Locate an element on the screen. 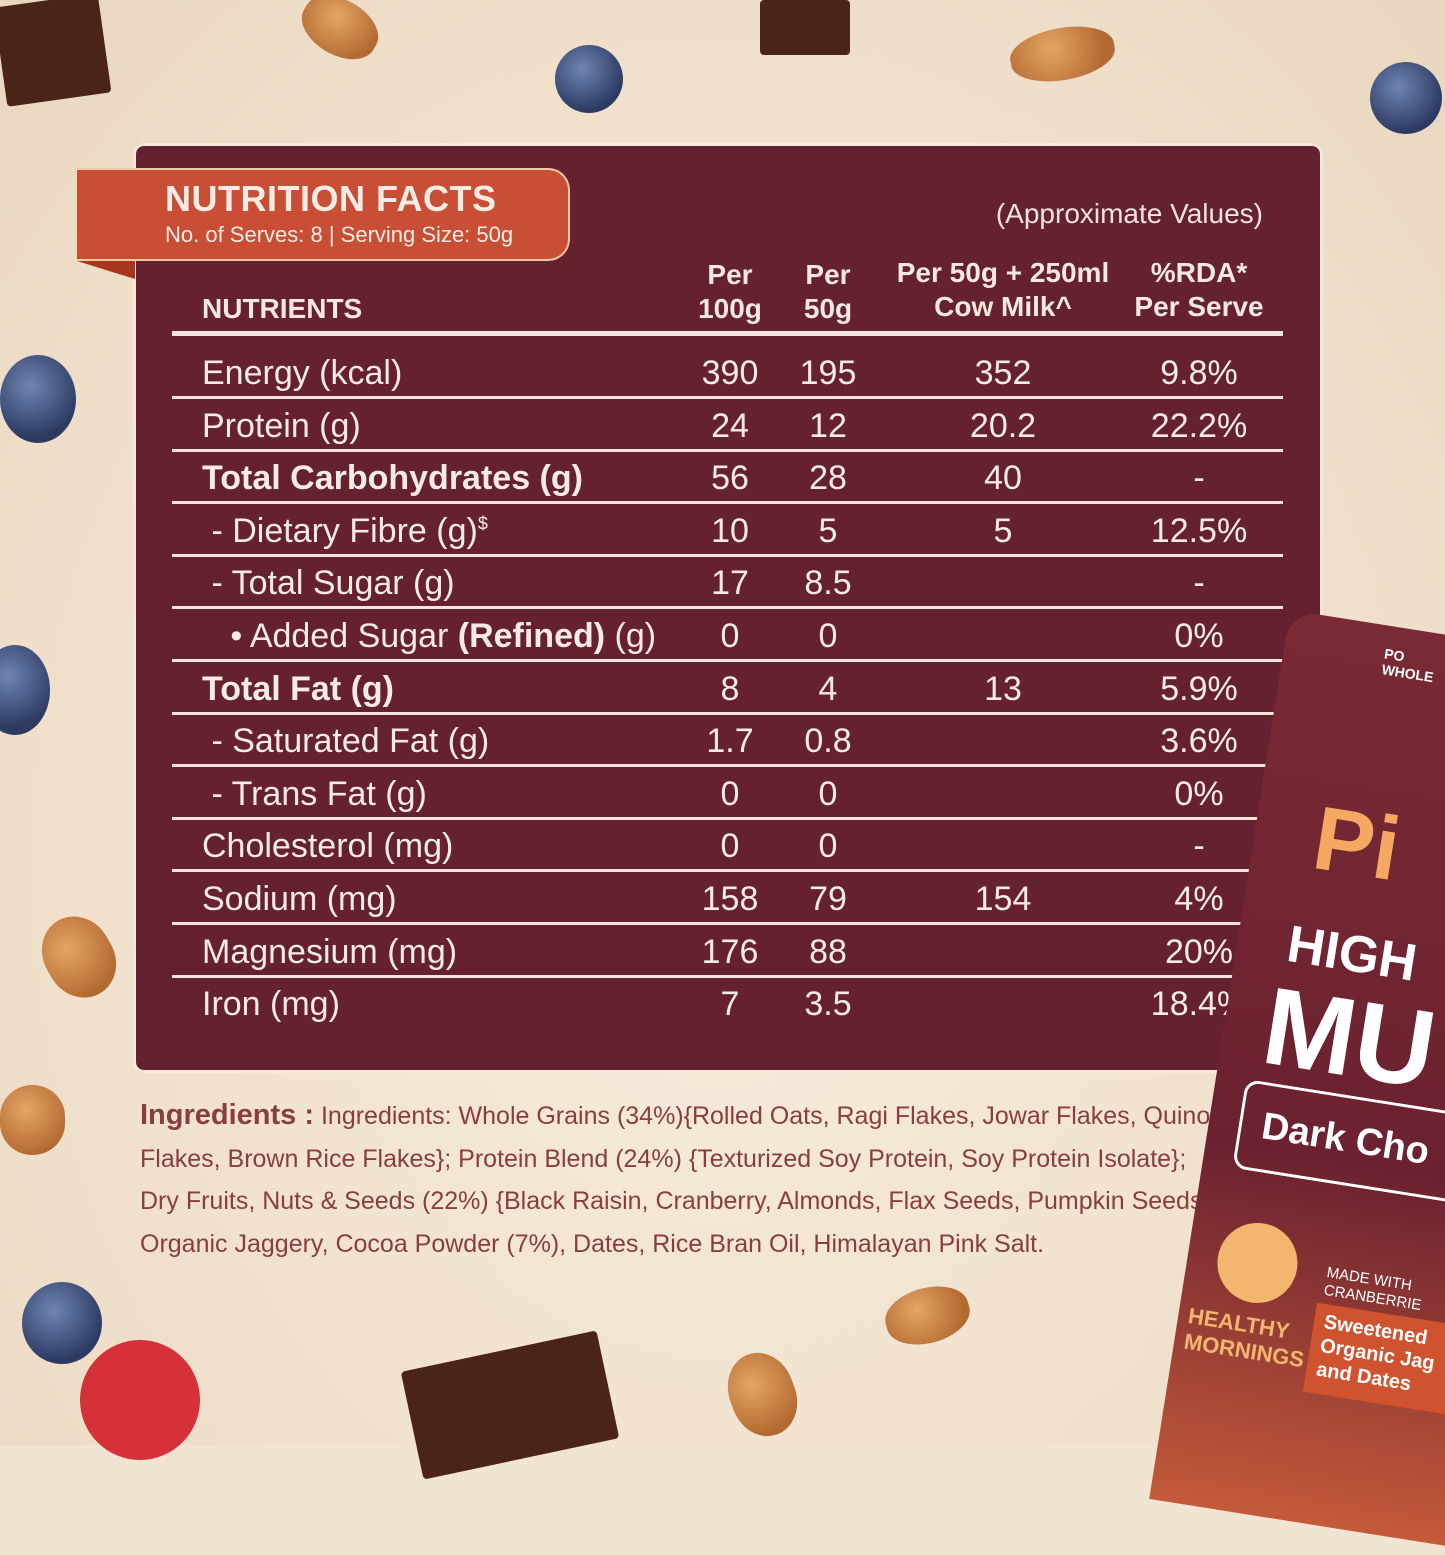 The image size is (1445, 1555). nutrient-label: - Trans Fat (g) is located at coordinates (314, 793).